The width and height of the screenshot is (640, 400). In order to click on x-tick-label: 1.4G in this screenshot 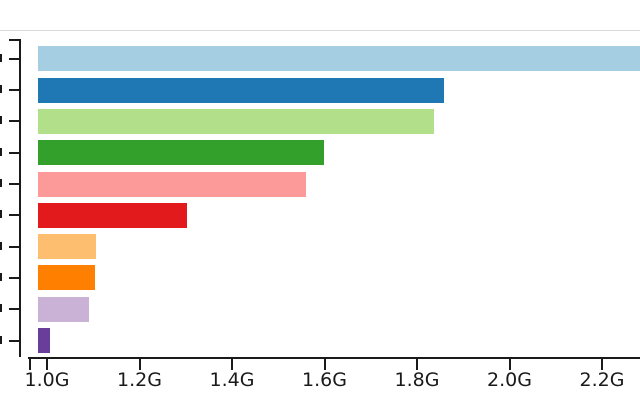, I will do `click(232, 380)`.